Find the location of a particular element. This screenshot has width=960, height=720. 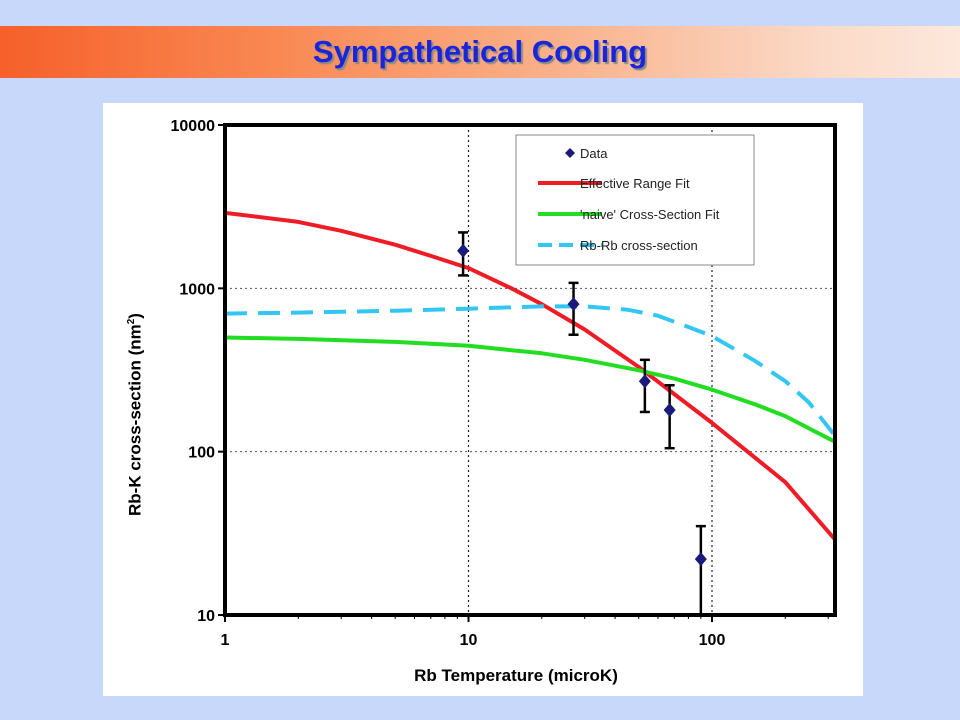

y-tick-label: 1000 is located at coordinates (197, 289).